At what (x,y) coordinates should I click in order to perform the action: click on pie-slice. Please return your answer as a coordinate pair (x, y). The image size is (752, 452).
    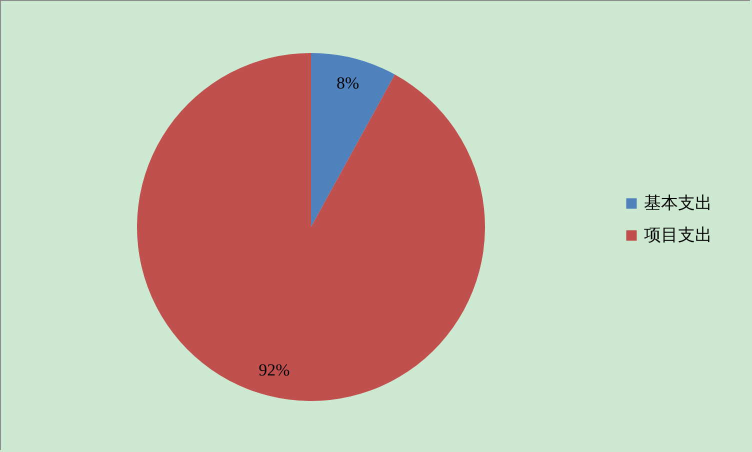
    Looking at the image, I should click on (353, 140).